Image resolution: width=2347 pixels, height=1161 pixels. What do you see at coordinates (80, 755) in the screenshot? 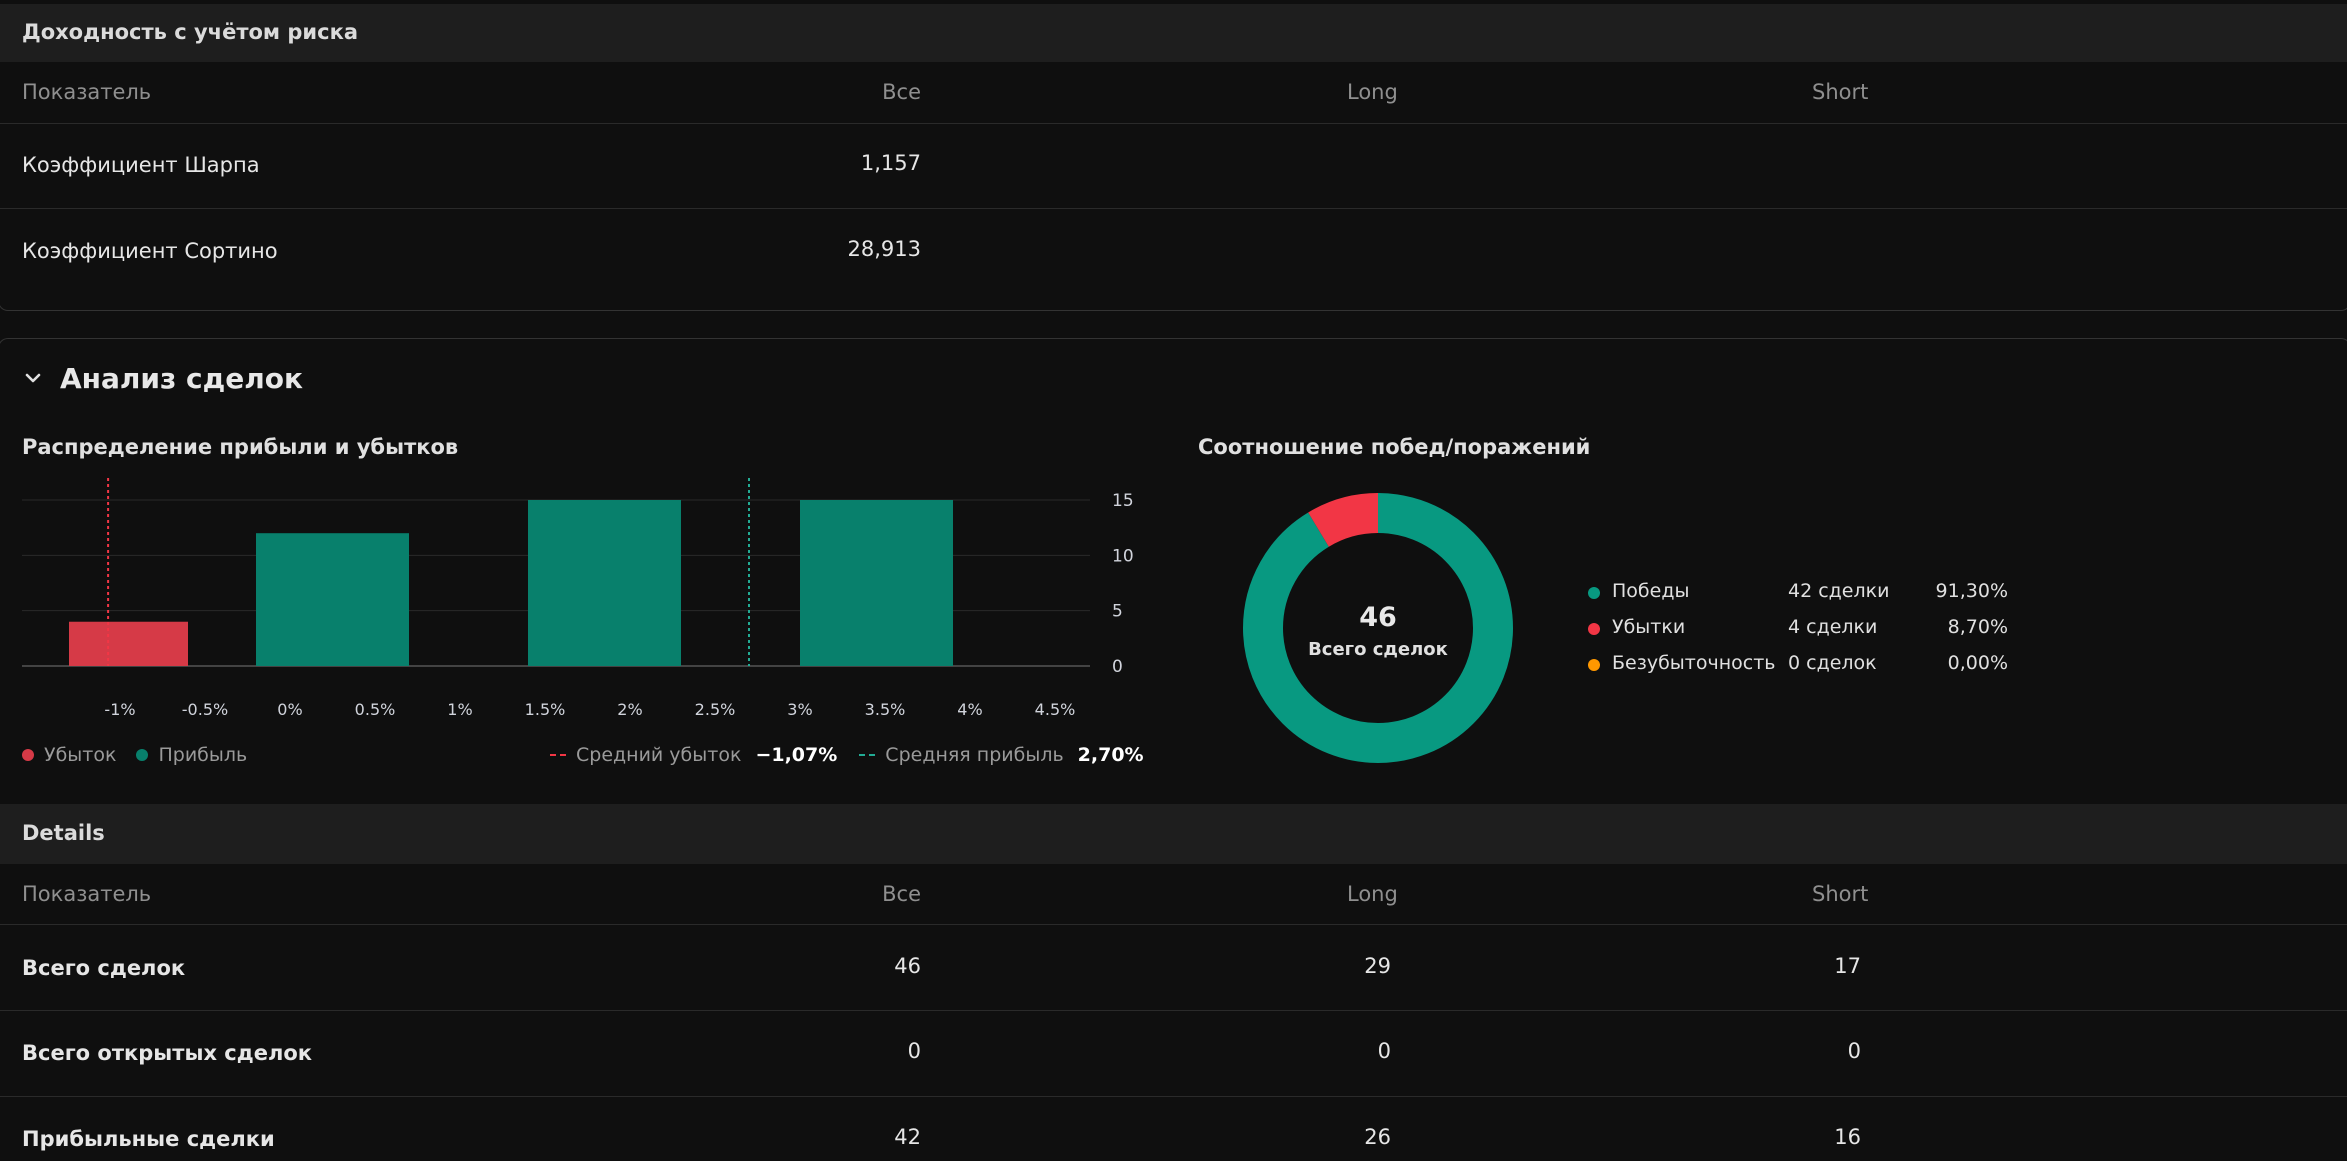
I see `legend-loss: Убыток` at bounding box center [80, 755].